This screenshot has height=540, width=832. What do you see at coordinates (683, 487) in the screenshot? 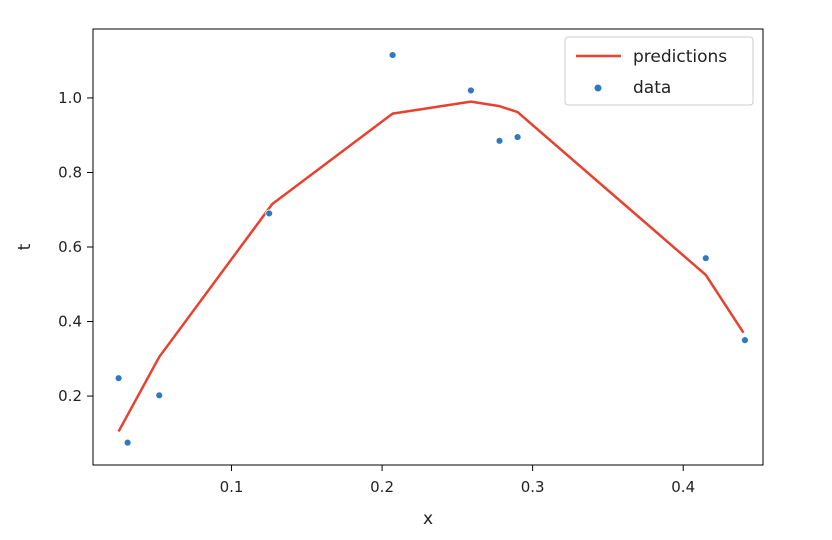
I see `x-tick-label: 0.4` at bounding box center [683, 487].